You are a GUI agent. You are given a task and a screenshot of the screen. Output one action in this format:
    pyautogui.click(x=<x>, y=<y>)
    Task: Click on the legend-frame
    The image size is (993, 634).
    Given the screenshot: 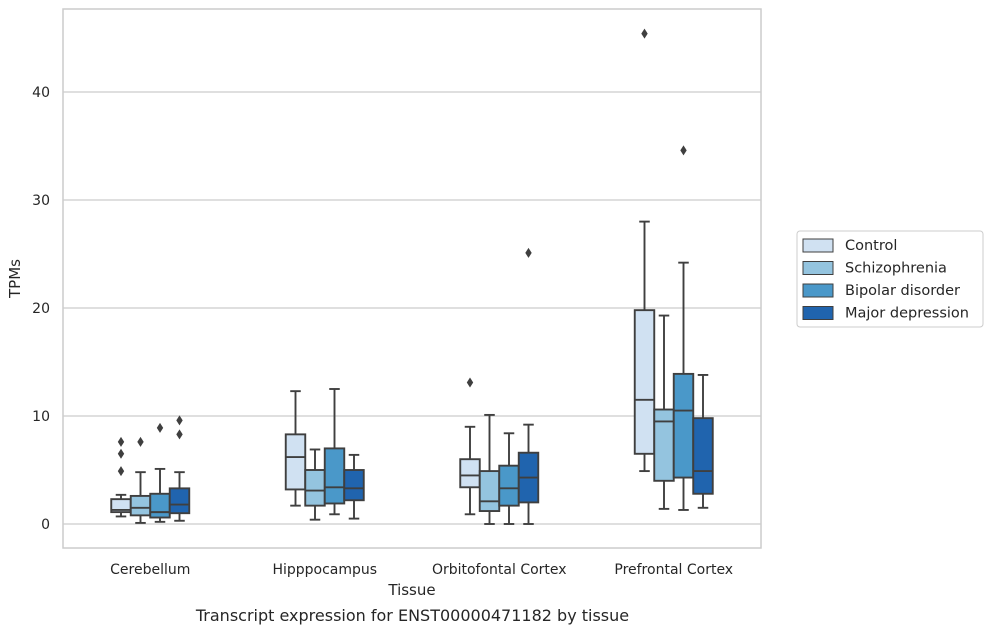 What is the action you would take?
    pyautogui.click(x=890, y=279)
    